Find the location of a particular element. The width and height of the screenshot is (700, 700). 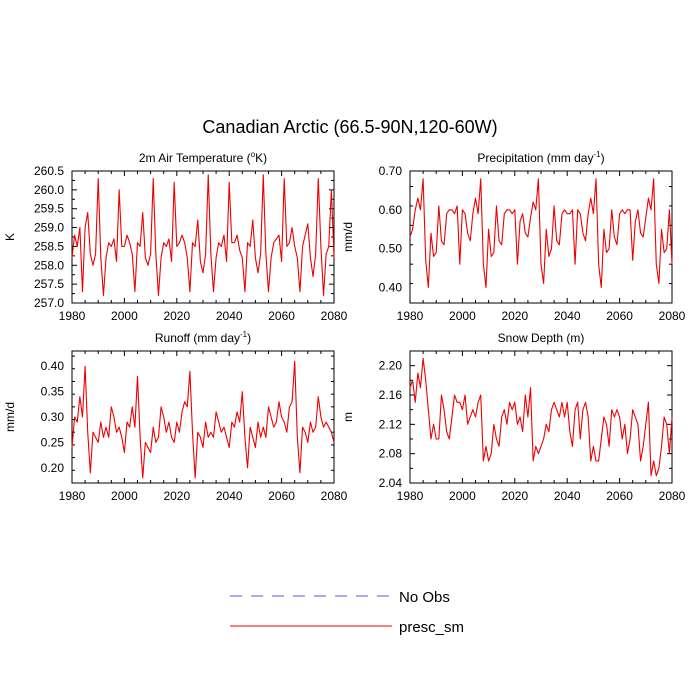

legend-label: presc_sm is located at coordinates (431, 627).